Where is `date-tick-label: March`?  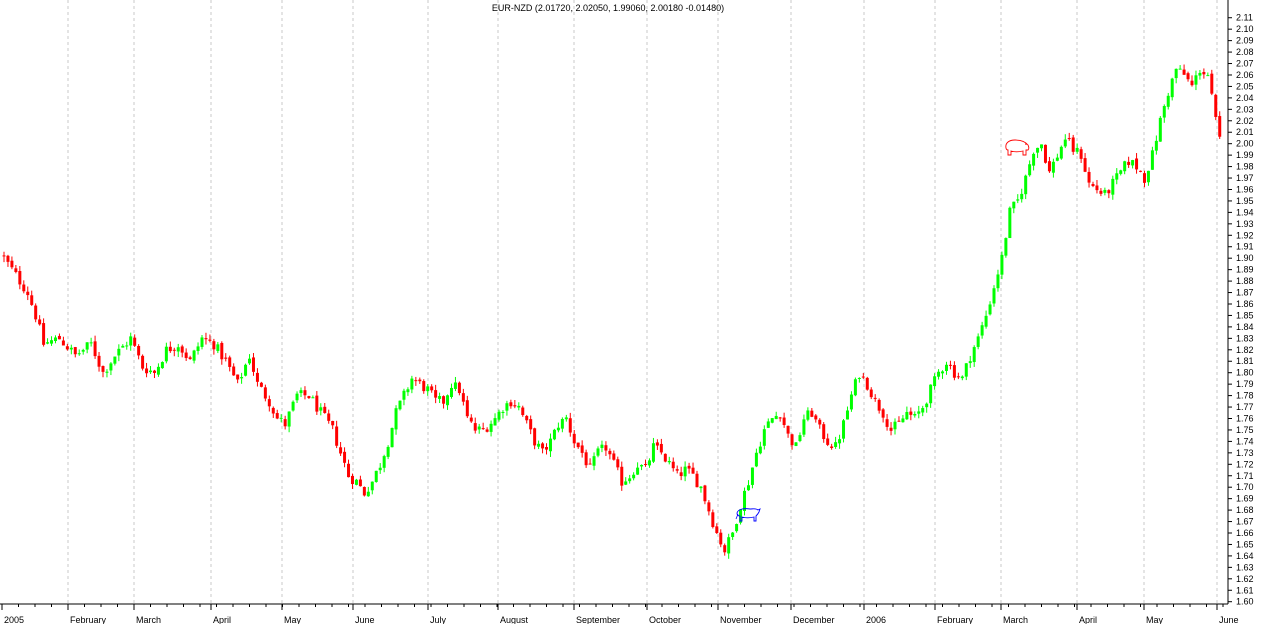
date-tick-label: March is located at coordinates (1015, 619).